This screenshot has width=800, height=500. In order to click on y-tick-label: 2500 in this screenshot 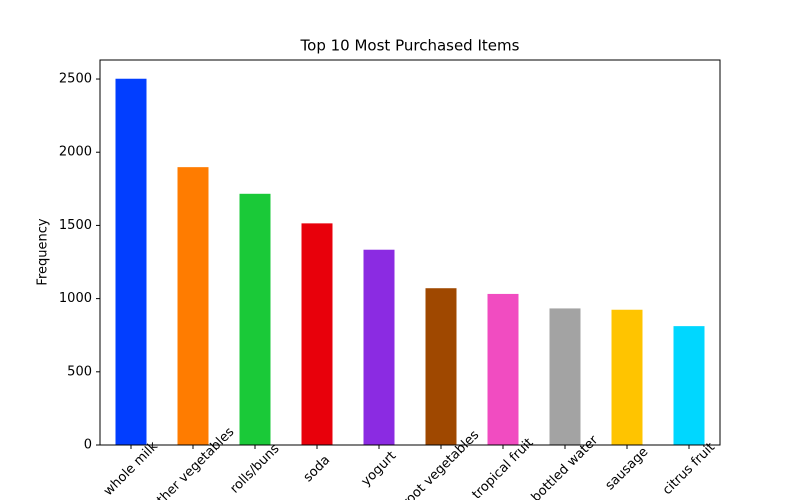, I will do `click(75, 79)`.